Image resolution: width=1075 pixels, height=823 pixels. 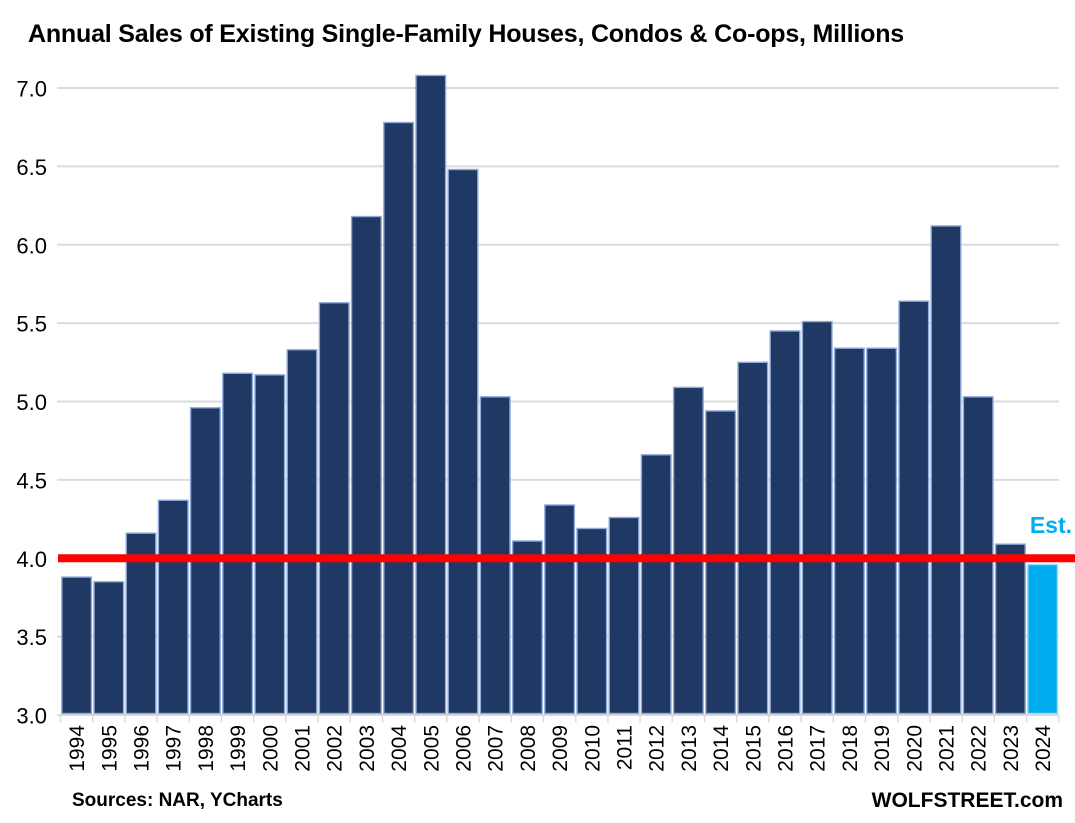 What do you see at coordinates (431, 748) in the screenshot?
I see `x-tick-label-2005: 2005` at bounding box center [431, 748].